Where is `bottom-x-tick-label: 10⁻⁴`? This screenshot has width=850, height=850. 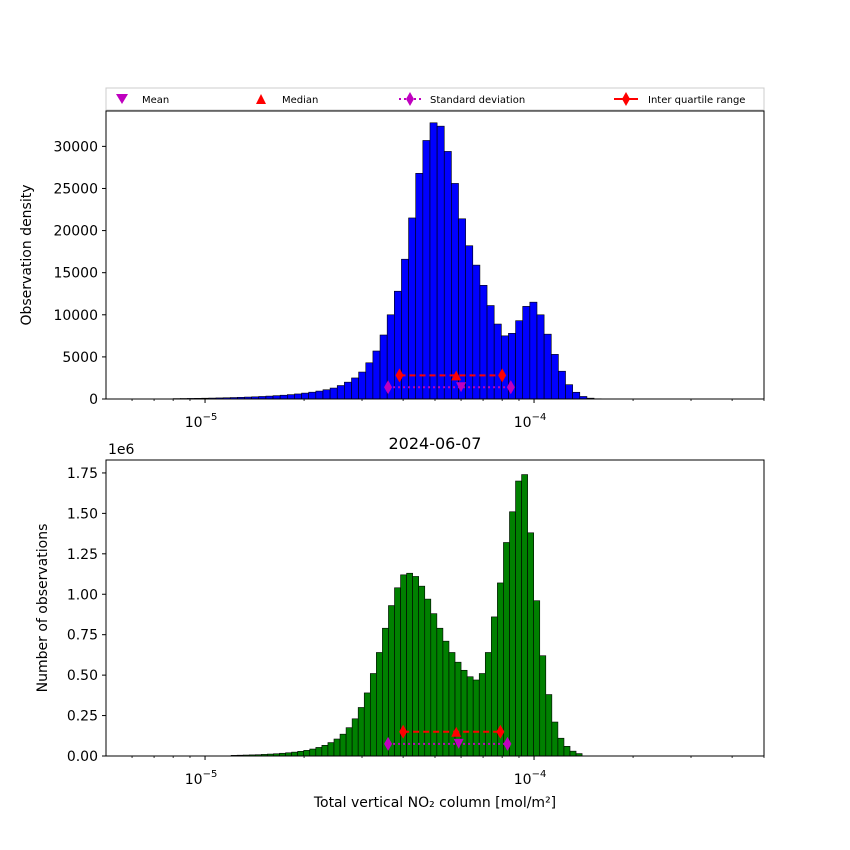
bottom-x-tick-label: 10⁻⁴ is located at coordinates (530, 778).